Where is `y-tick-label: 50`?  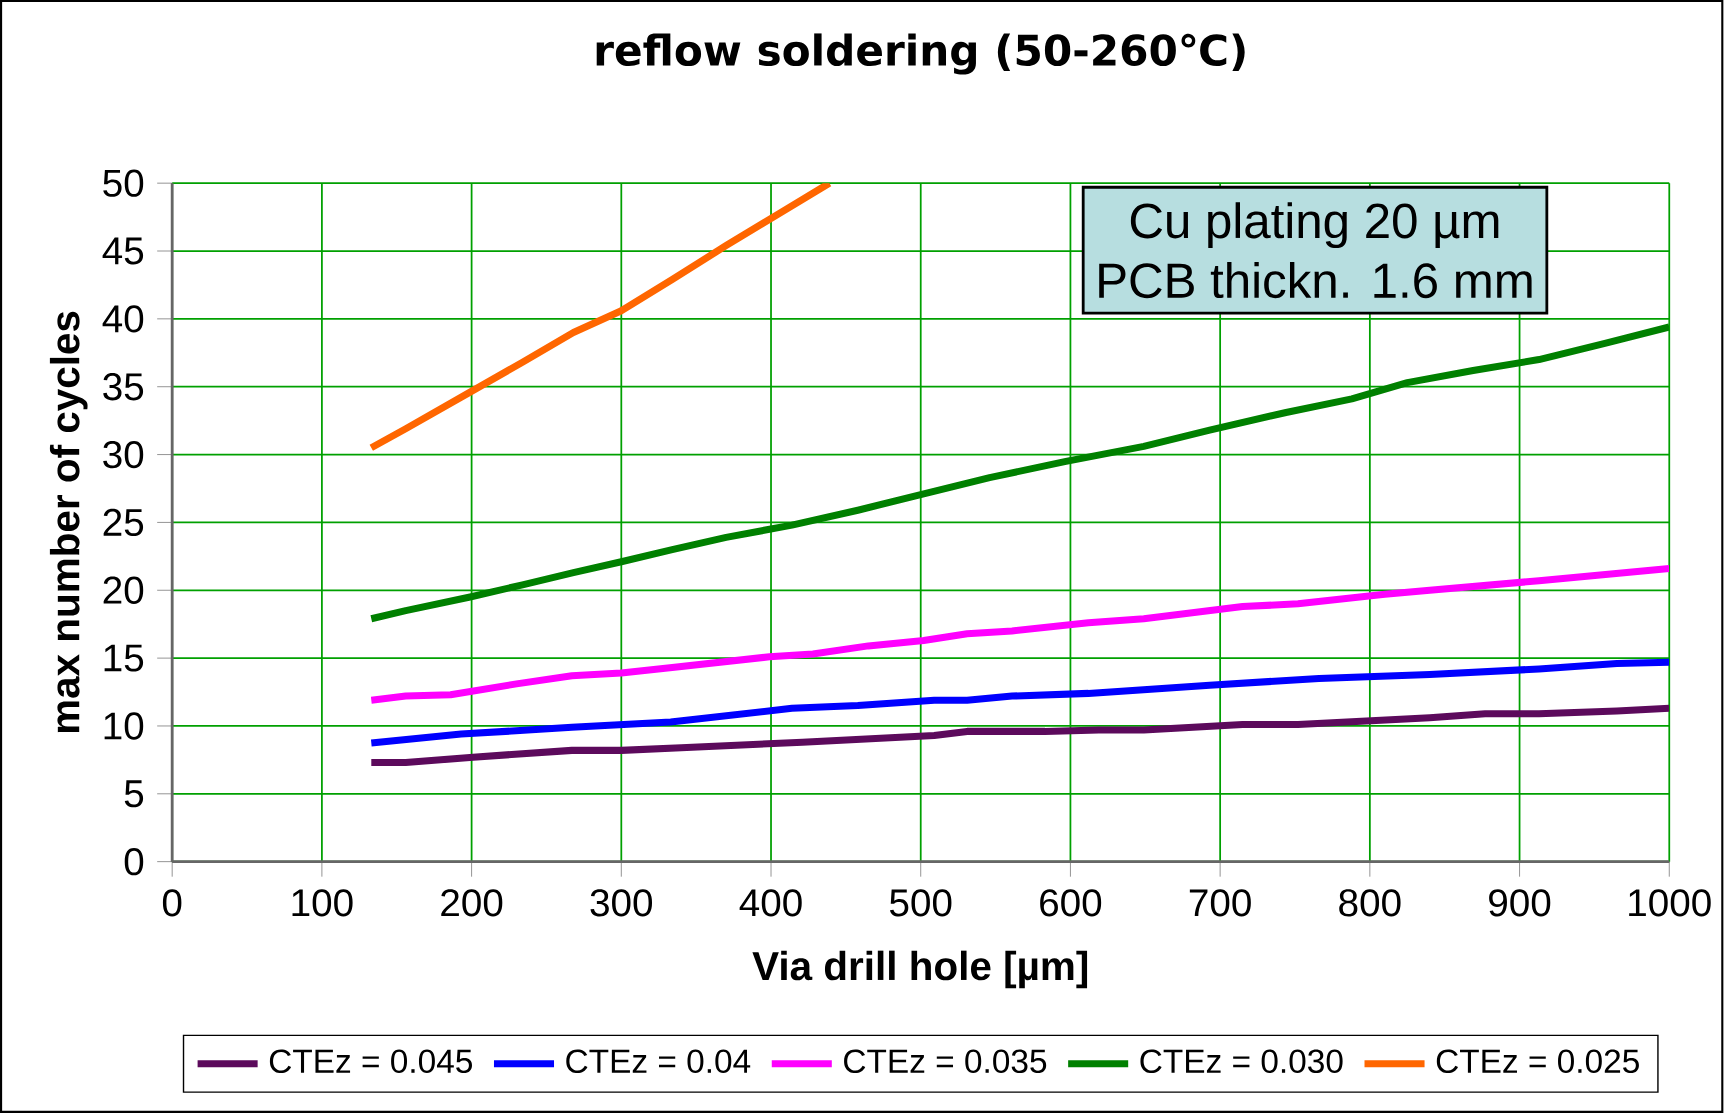
y-tick-label: 50 is located at coordinates (123, 183).